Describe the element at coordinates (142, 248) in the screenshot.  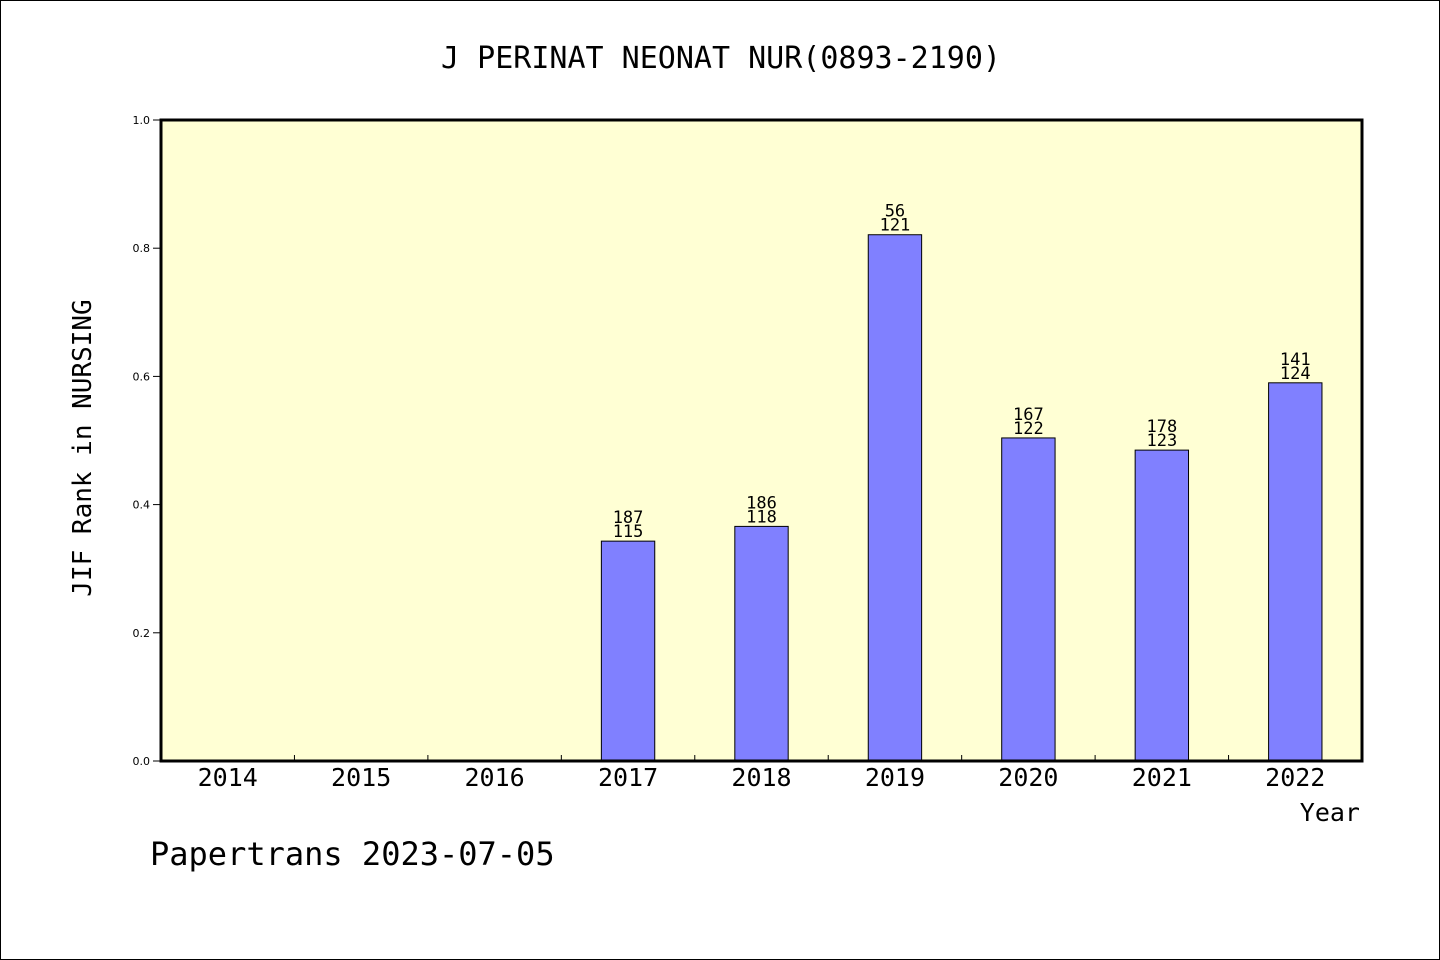
I see `y-tick-label-0.8: 0.8` at that location.